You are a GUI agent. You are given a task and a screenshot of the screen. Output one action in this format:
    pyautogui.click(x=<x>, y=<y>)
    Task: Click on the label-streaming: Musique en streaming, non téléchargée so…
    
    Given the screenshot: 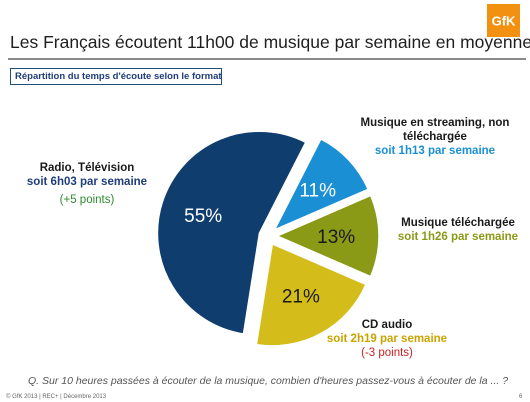 What is the action you would take?
    pyautogui.click(x=435, y=137)
    